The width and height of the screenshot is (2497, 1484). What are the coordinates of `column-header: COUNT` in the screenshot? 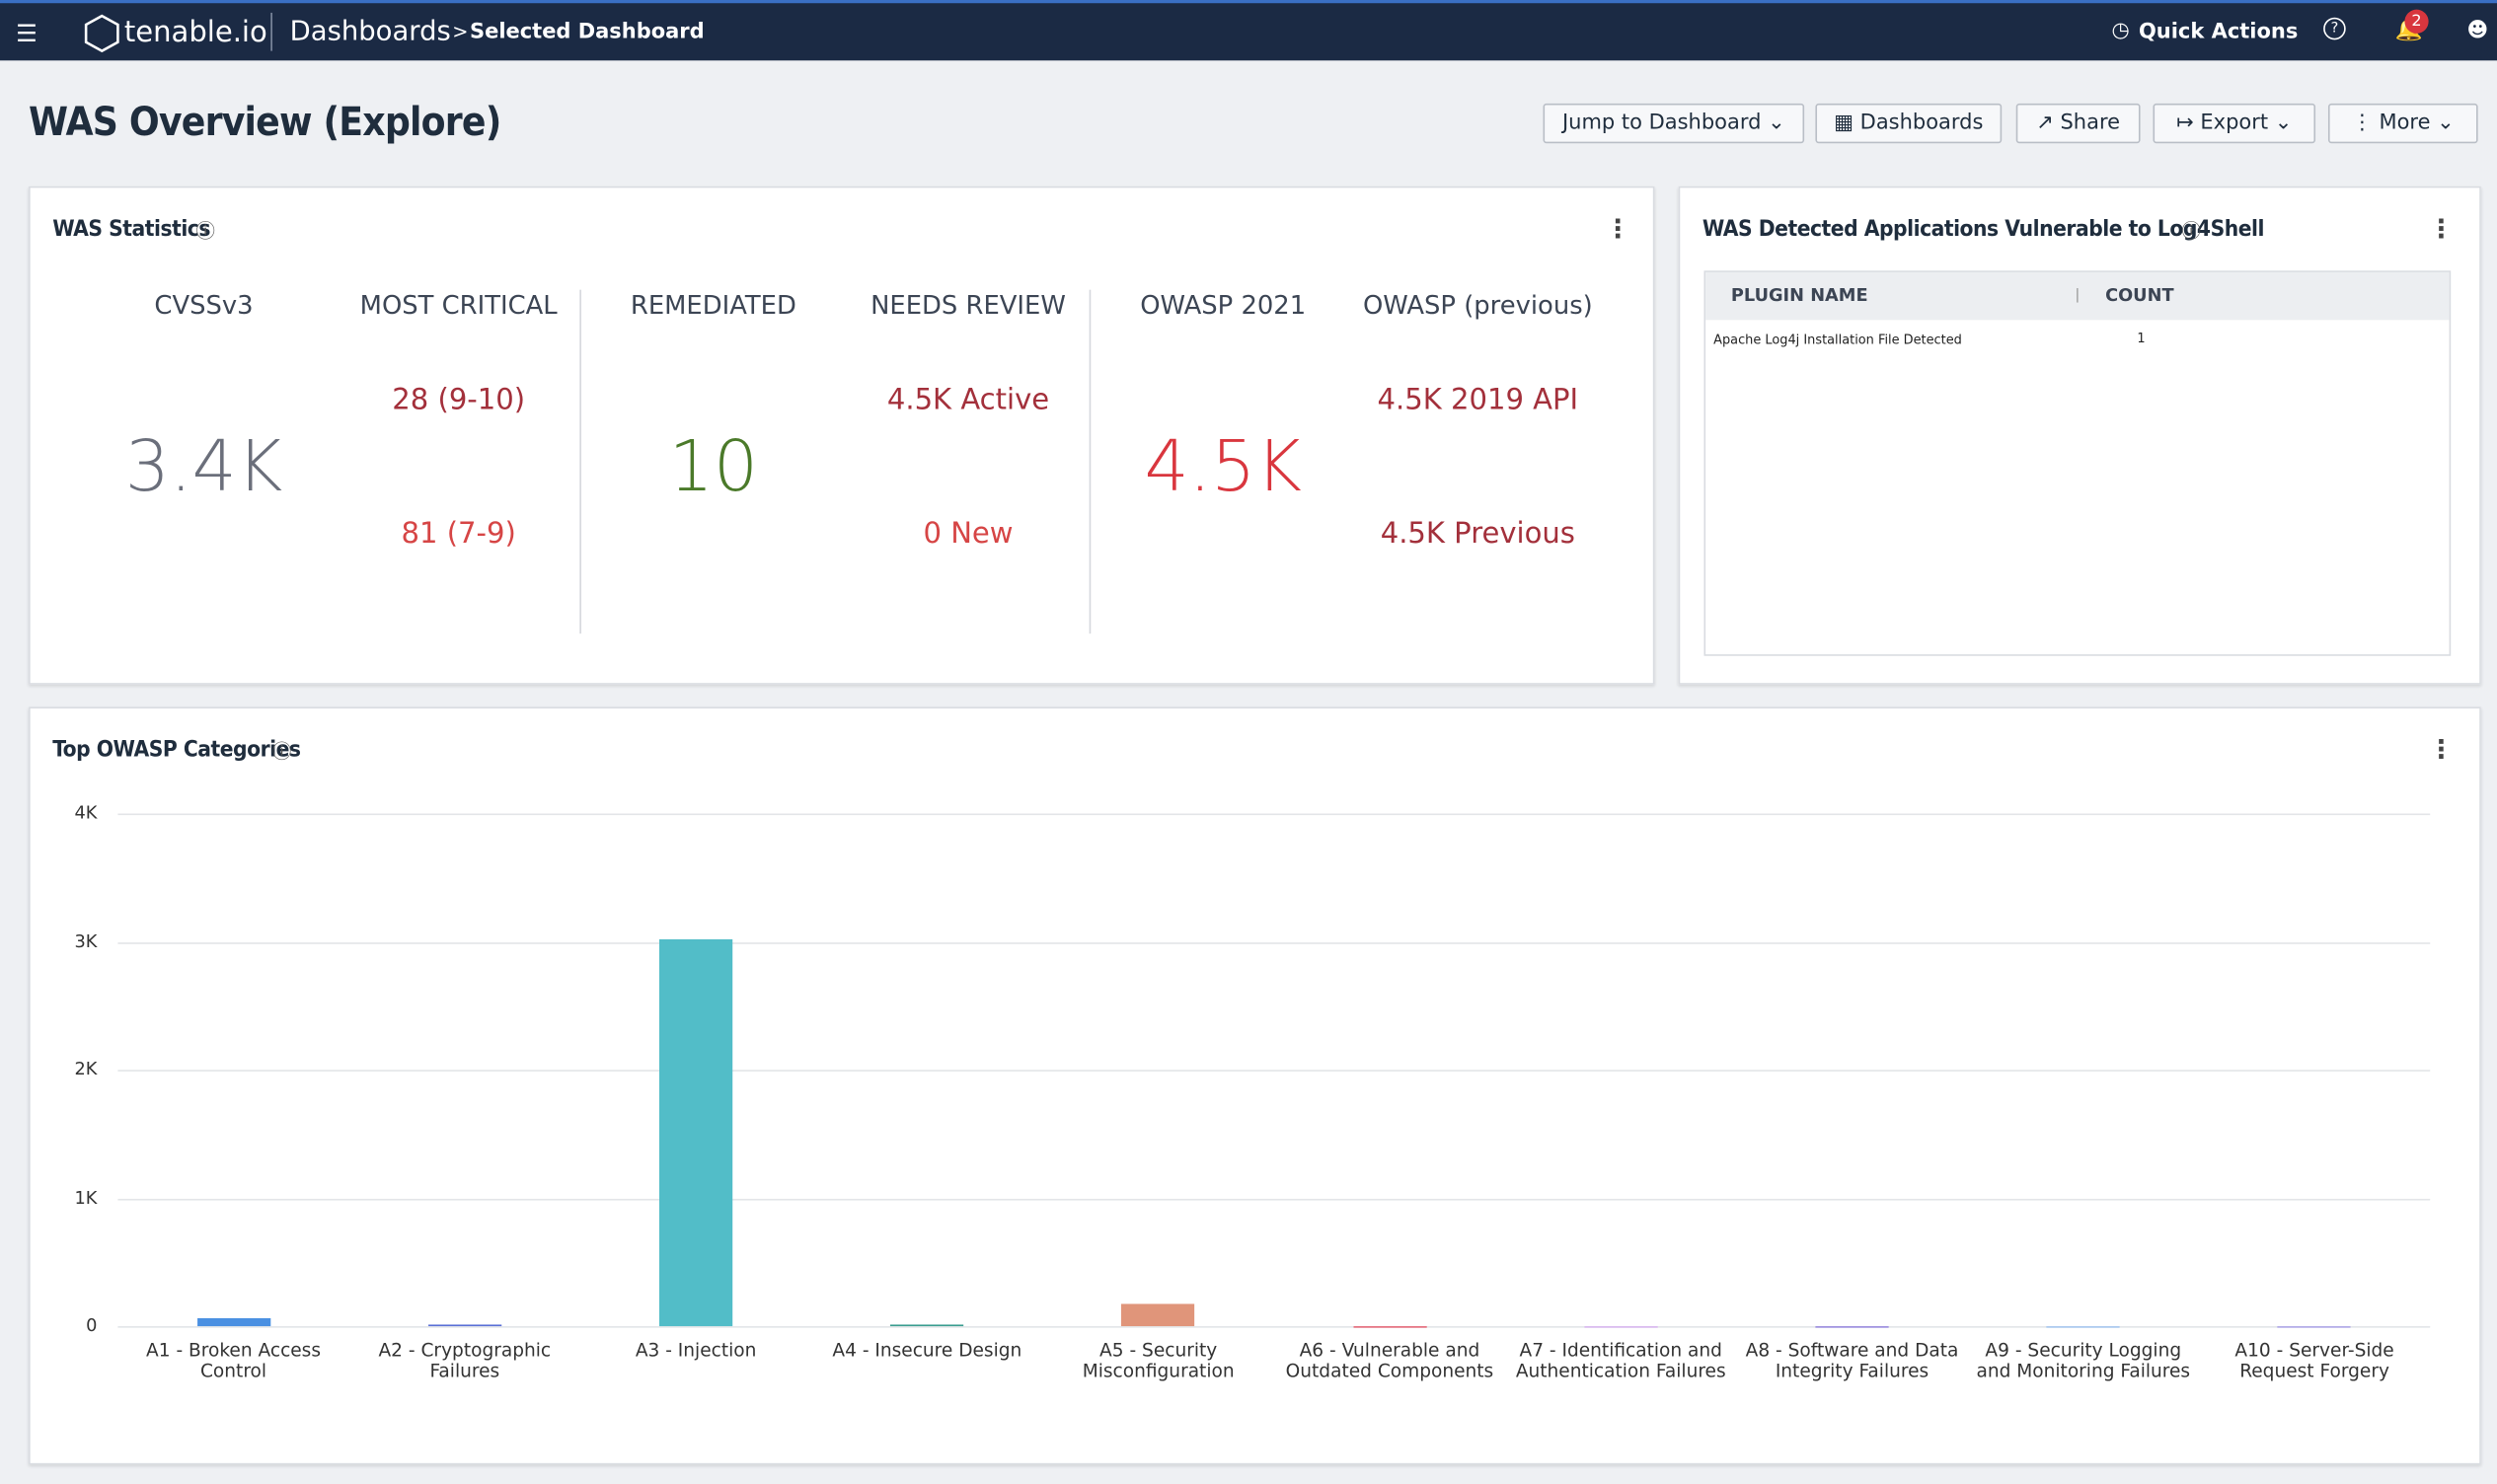 It's located at (2139, 295).